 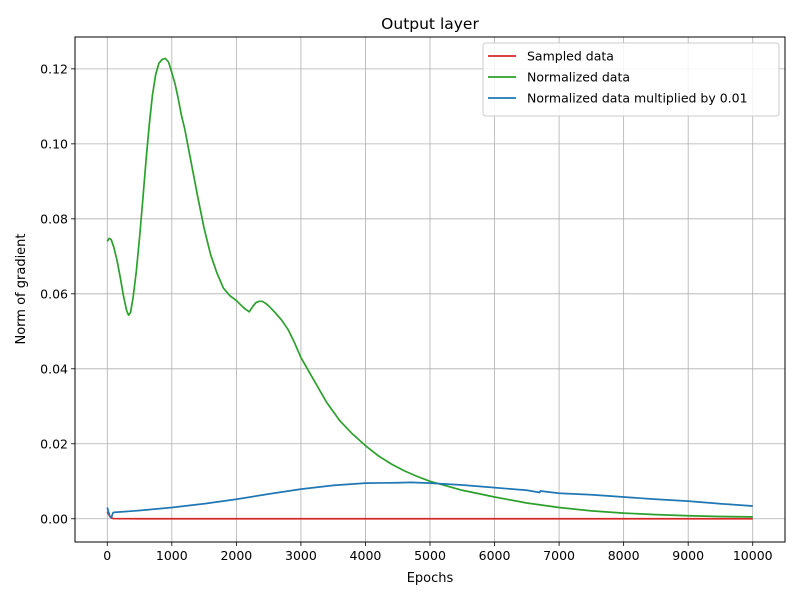 I want to click on y-axis-label: Norm of gradient, so click(x=21, y=288).